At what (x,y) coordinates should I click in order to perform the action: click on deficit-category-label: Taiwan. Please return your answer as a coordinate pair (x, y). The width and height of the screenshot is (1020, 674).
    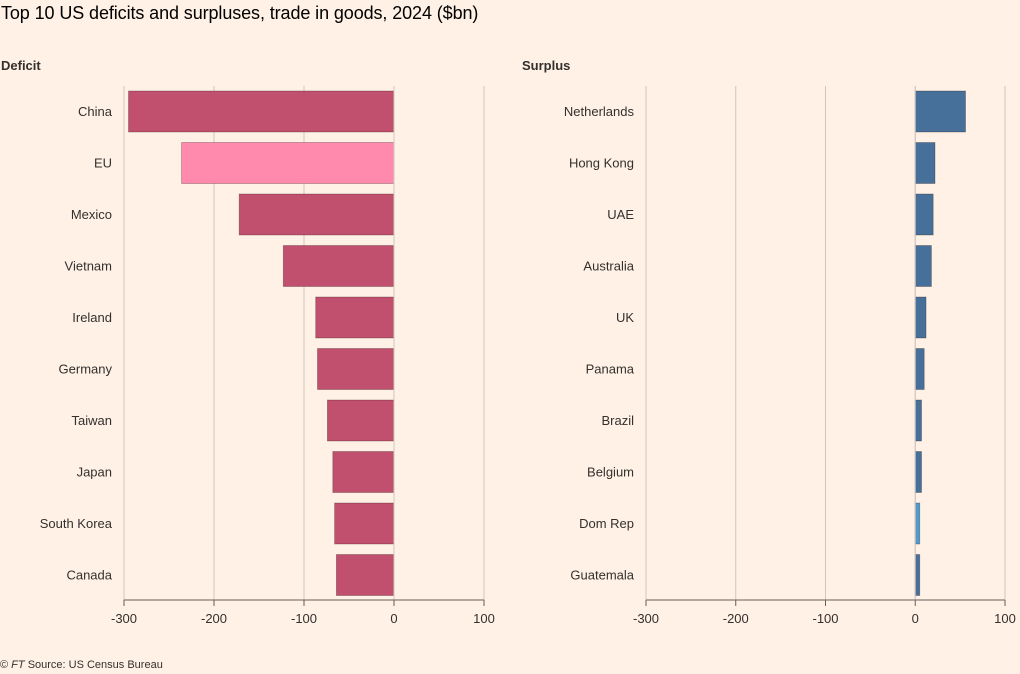
    Looking at the image, I should click on (92, 420).